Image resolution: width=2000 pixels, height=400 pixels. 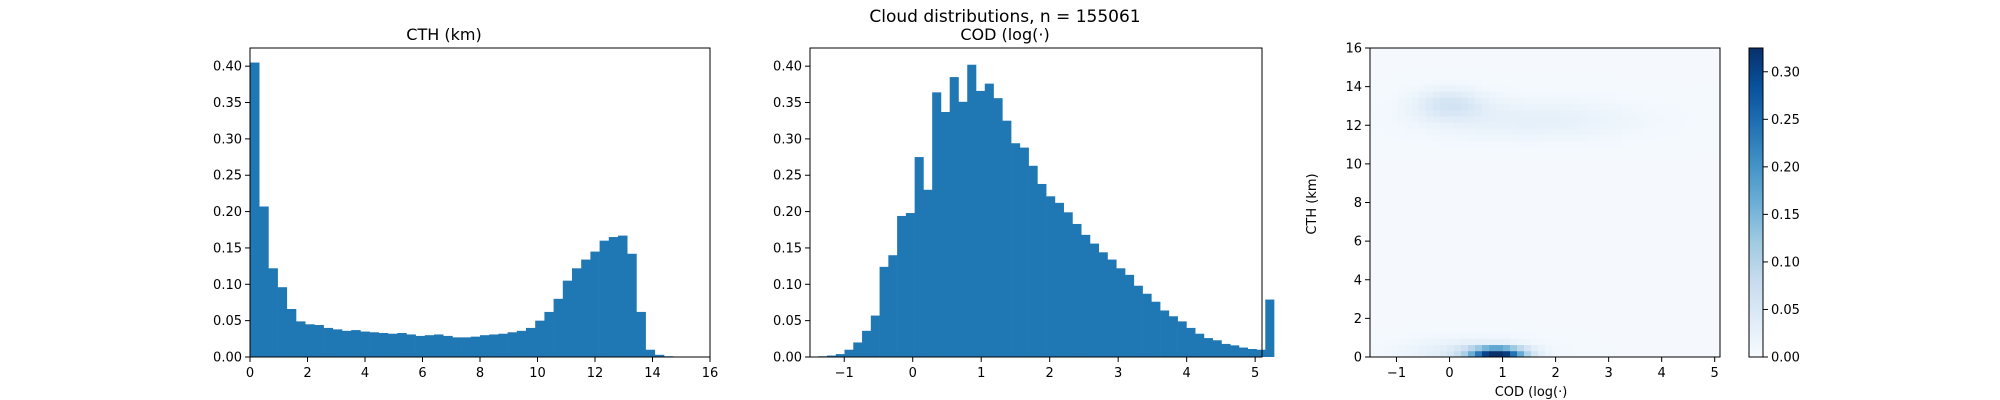 What do you see at coordinates (227, 358) in the screenshot?
I see `y-tick-label: 0.00` at bounding box center [227, 358].